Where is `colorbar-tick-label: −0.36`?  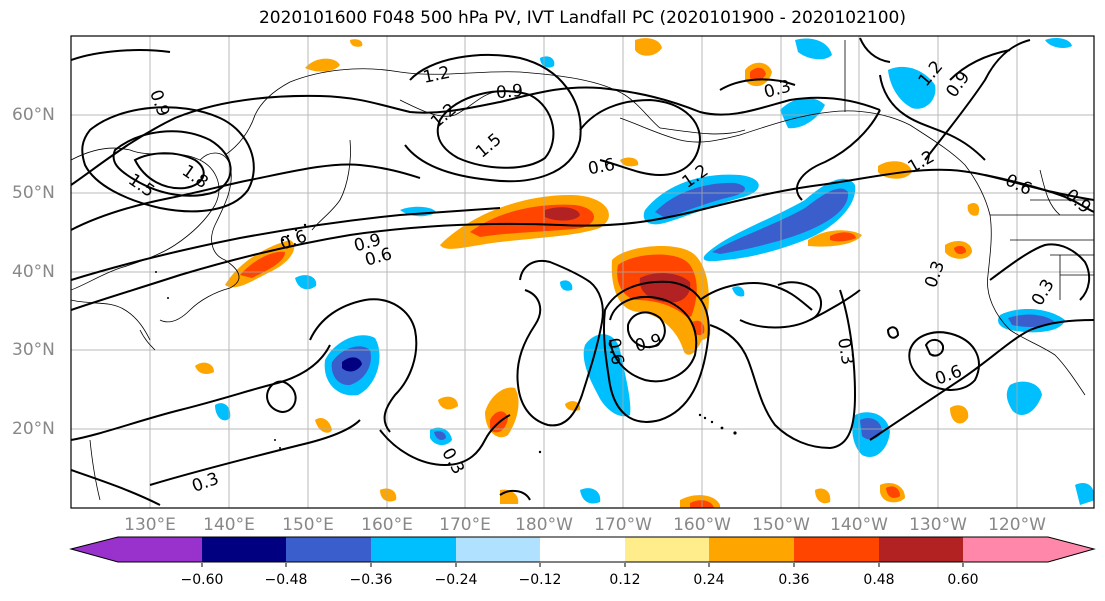
colorbar-tick-label: −0.36 is located at coordinates (371, 580).